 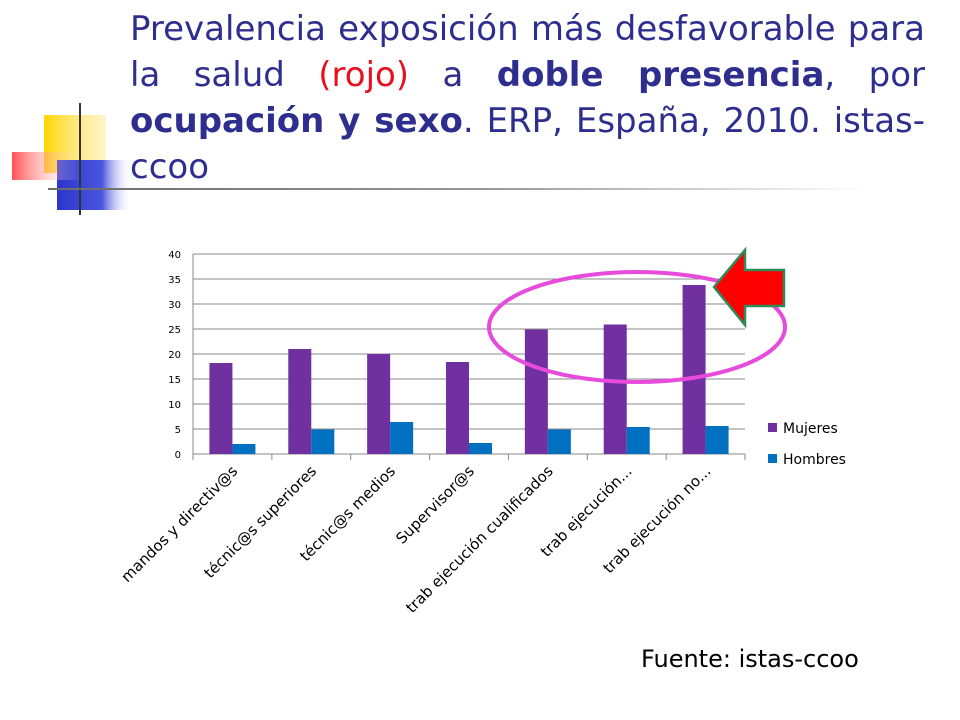 I want to click on y-tick-label: 25, so click(x=174, y=330).